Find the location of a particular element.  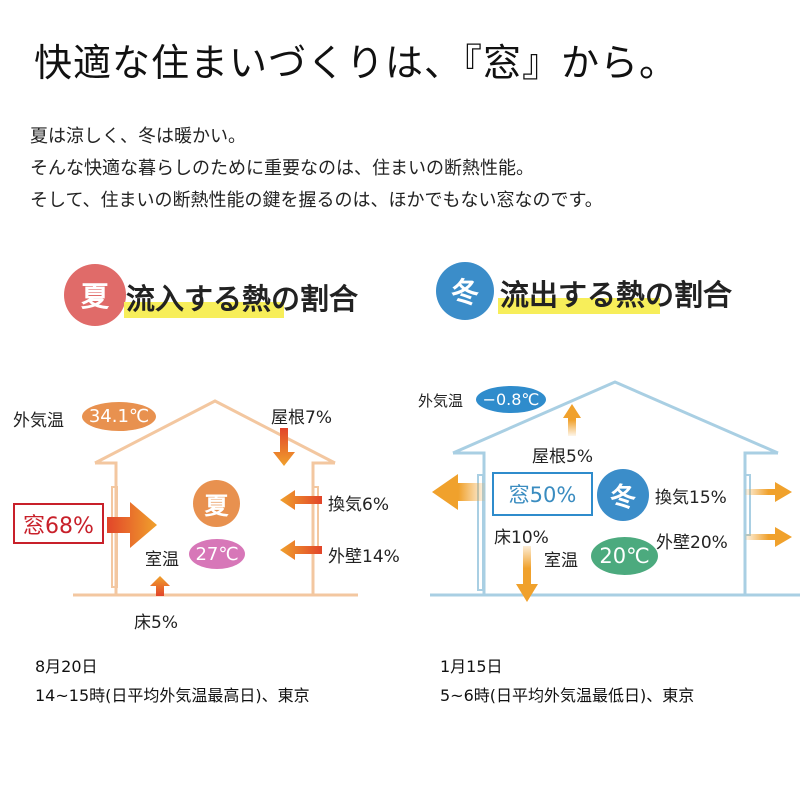

summer-room-label: 室温 is located at coordinates (162, 560).